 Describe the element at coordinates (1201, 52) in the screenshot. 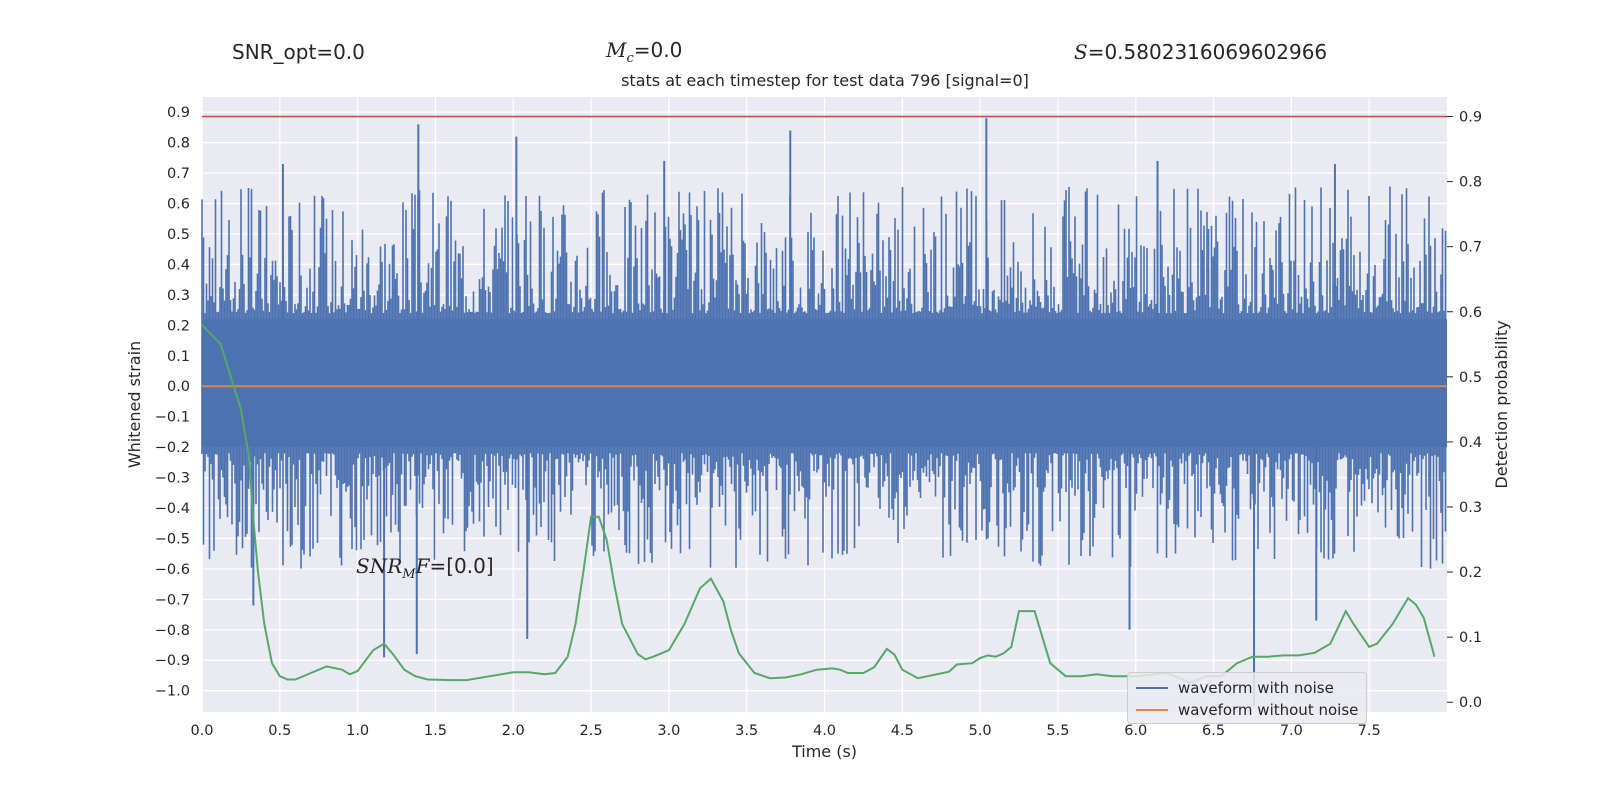

I see `score-label: S=0.5802316069602966` at that location.